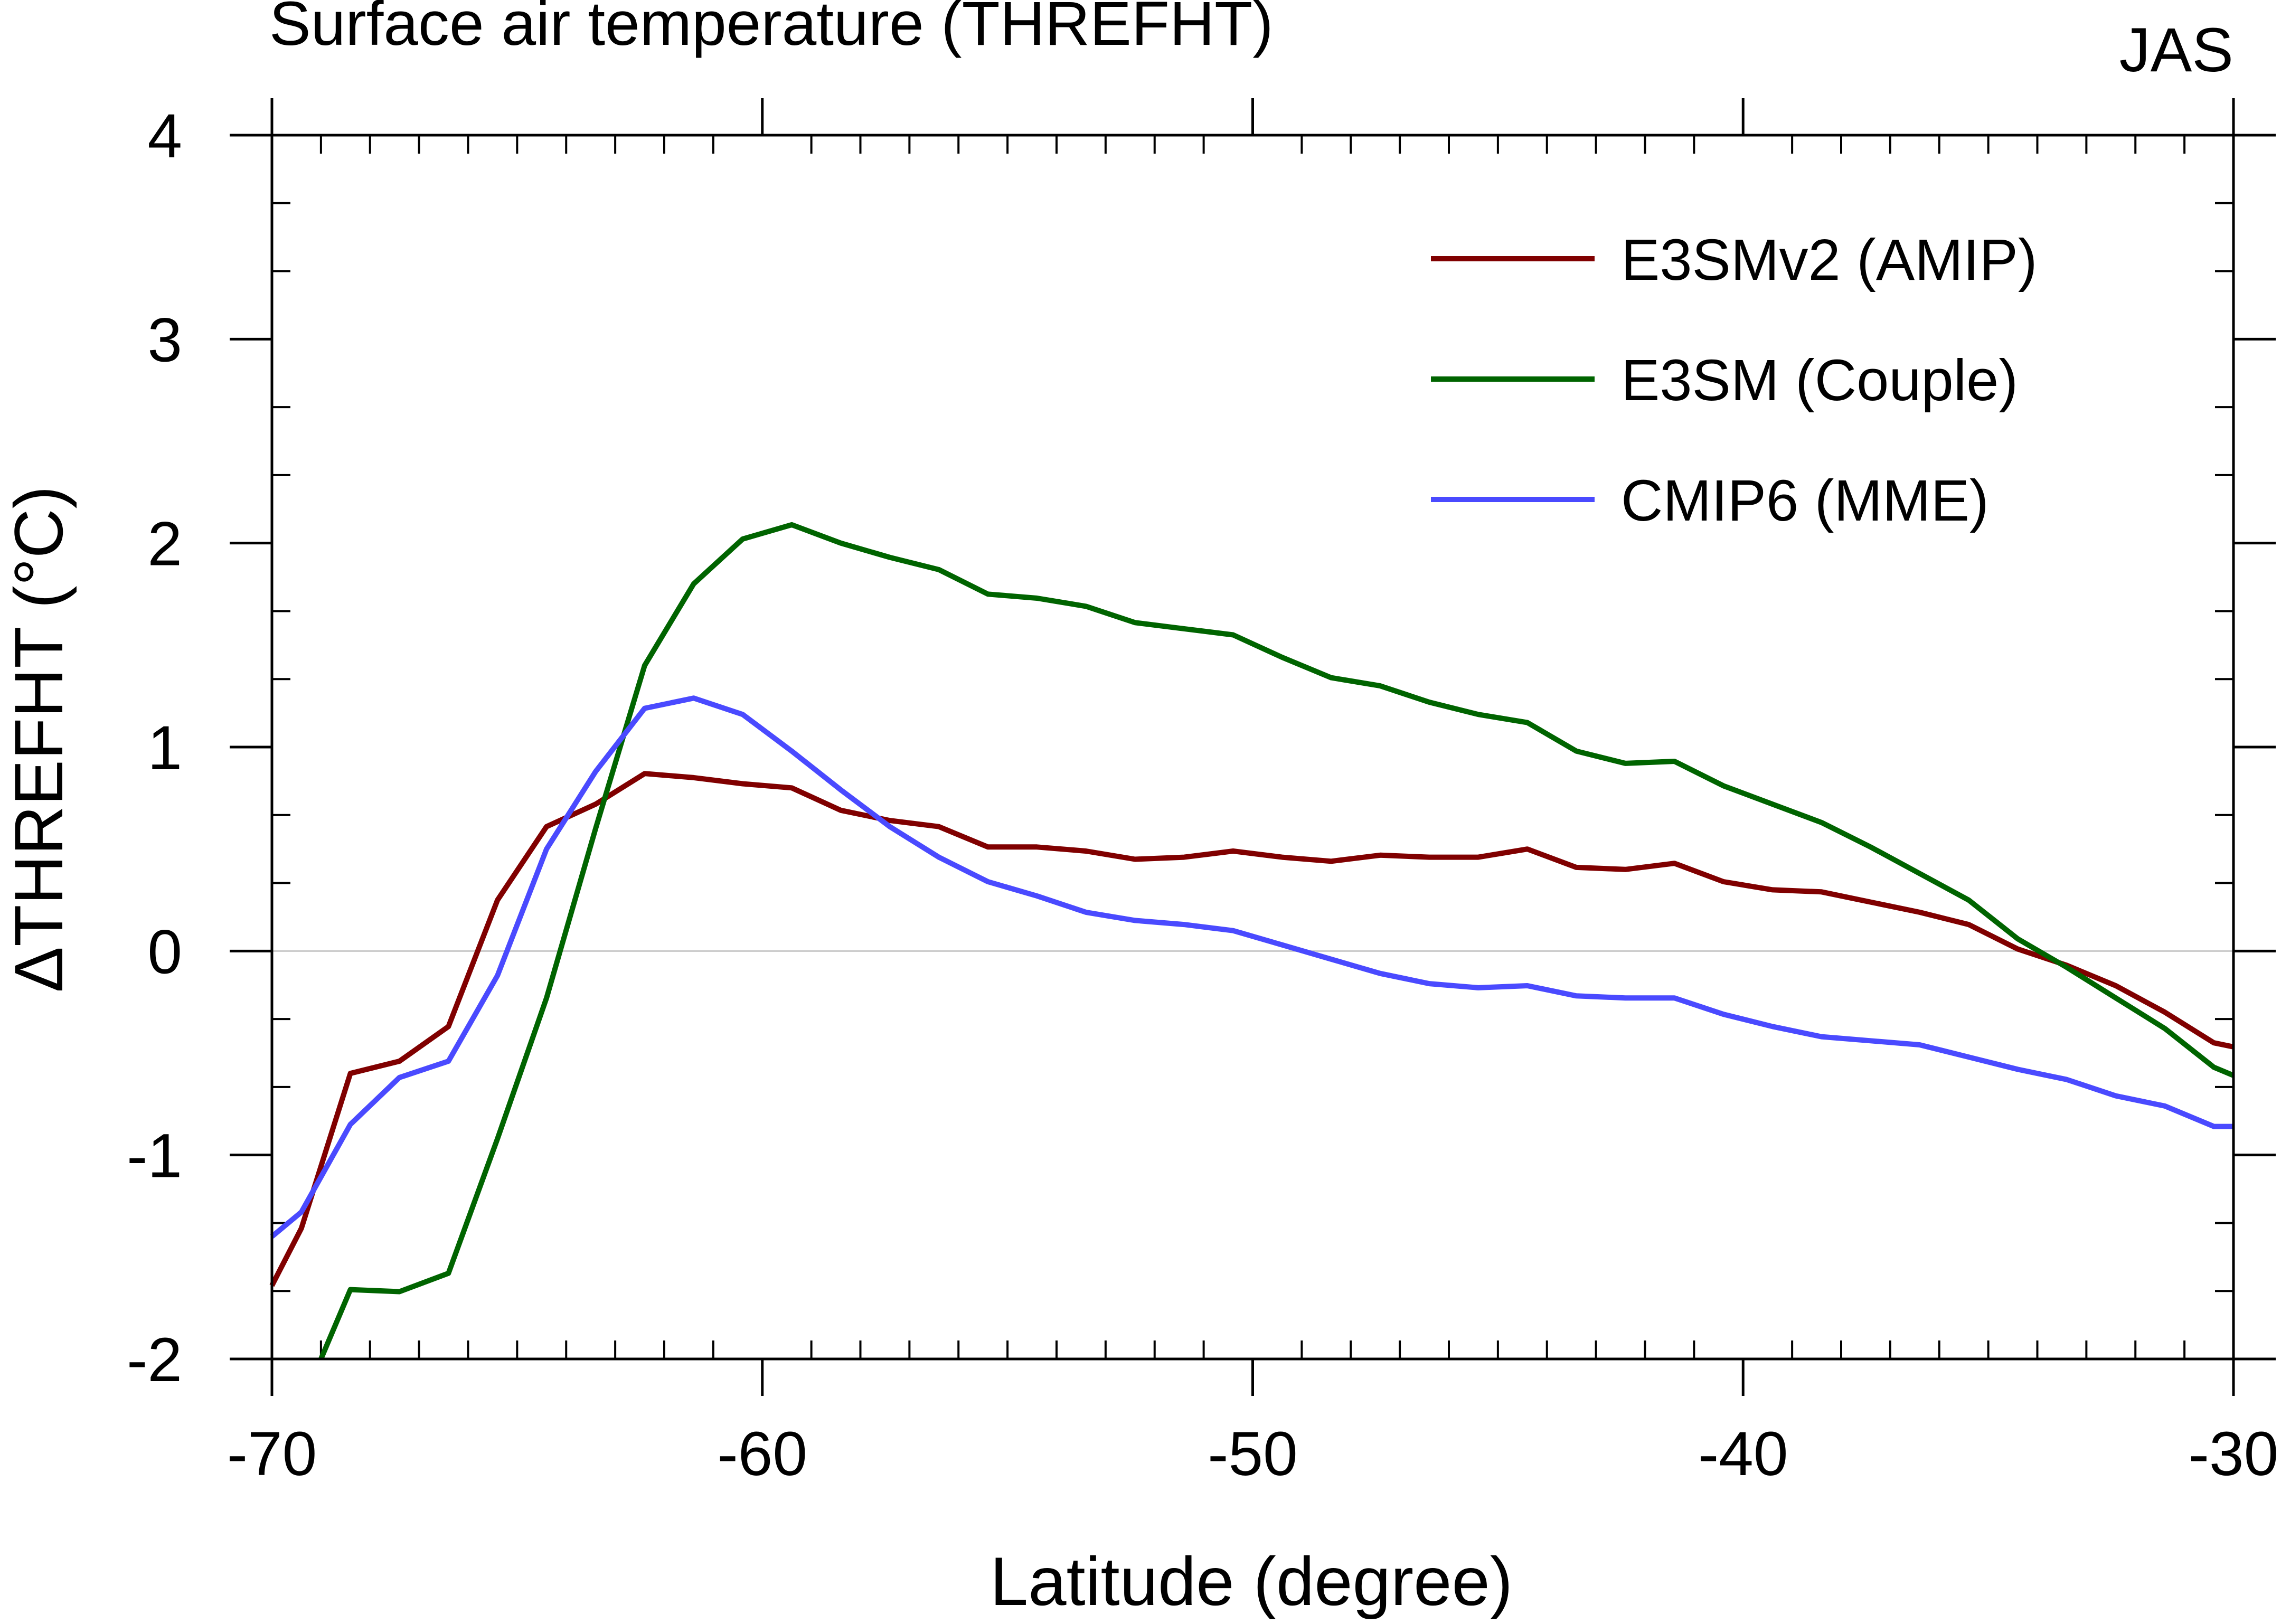 The height and width of the screenshot is (1624, 2281). I want to click on y-axis-label: ΔTHREFHT (°C), so click(38, 739).